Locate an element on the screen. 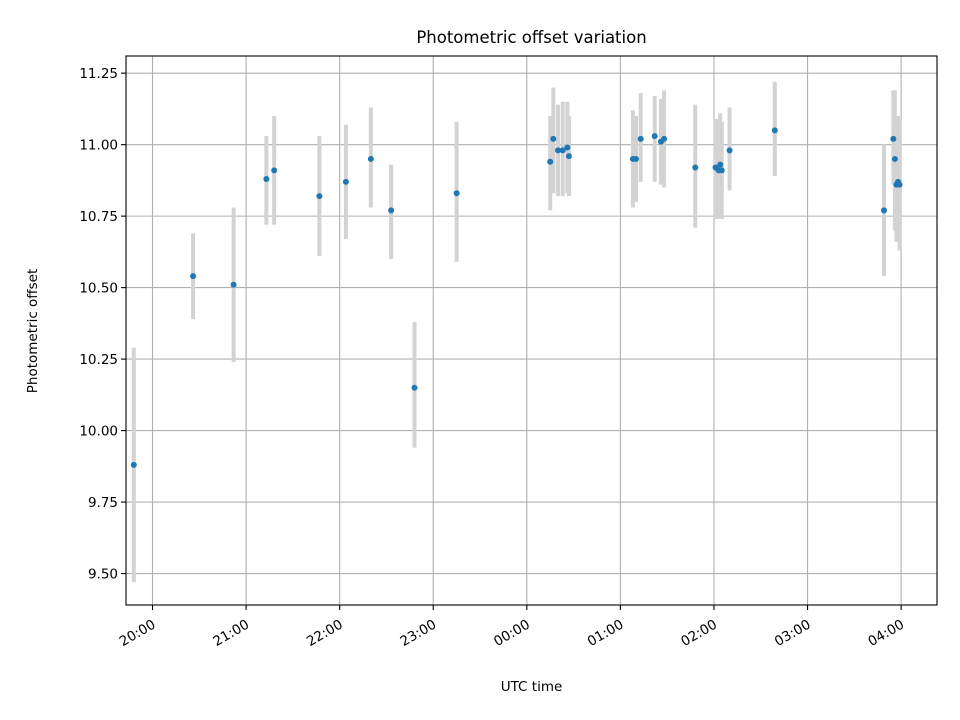 The width and height of the screenshot is (960, 720). y-tick-label: 9.75 is located at coordinates (103, 503).